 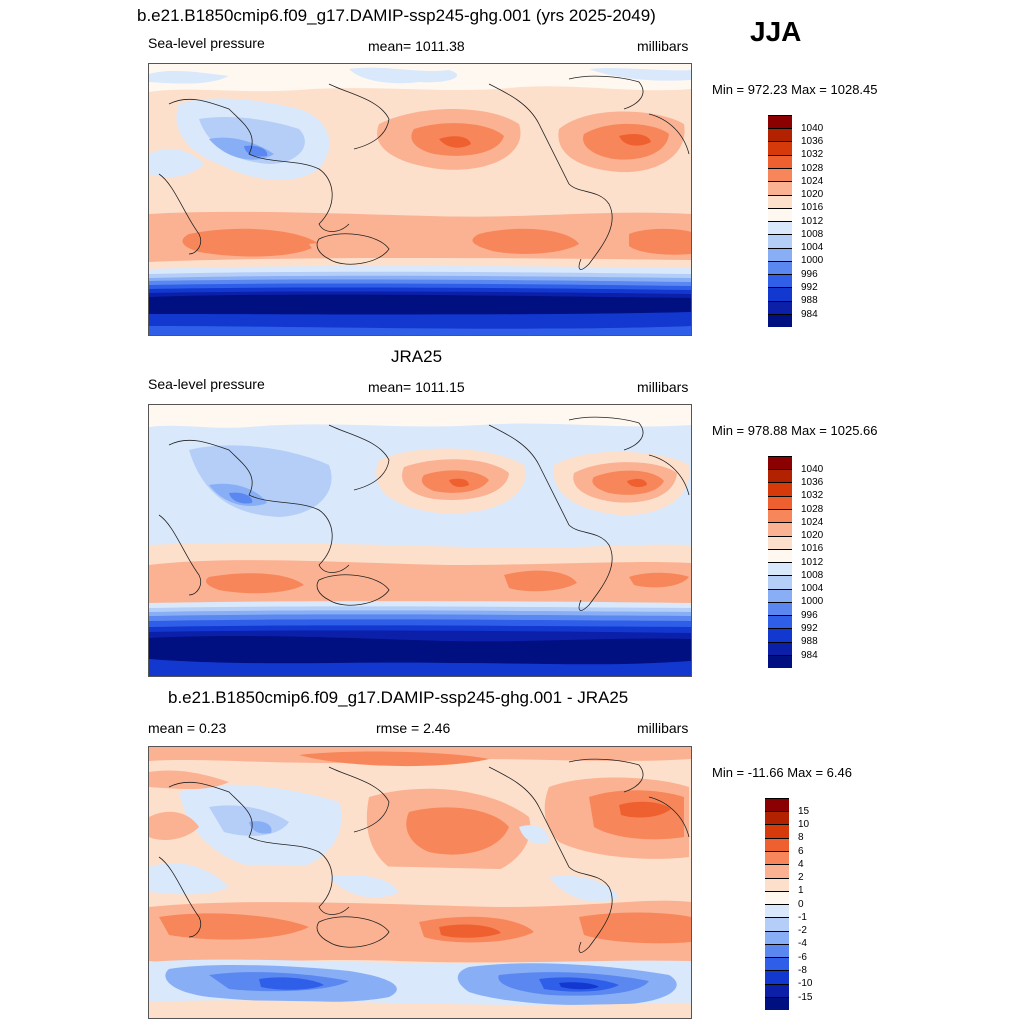 What do you see at coordinates (801, 837) in the screenshot?
I see `panel3-cbar-label: 8` at bounding box center [801, 837].